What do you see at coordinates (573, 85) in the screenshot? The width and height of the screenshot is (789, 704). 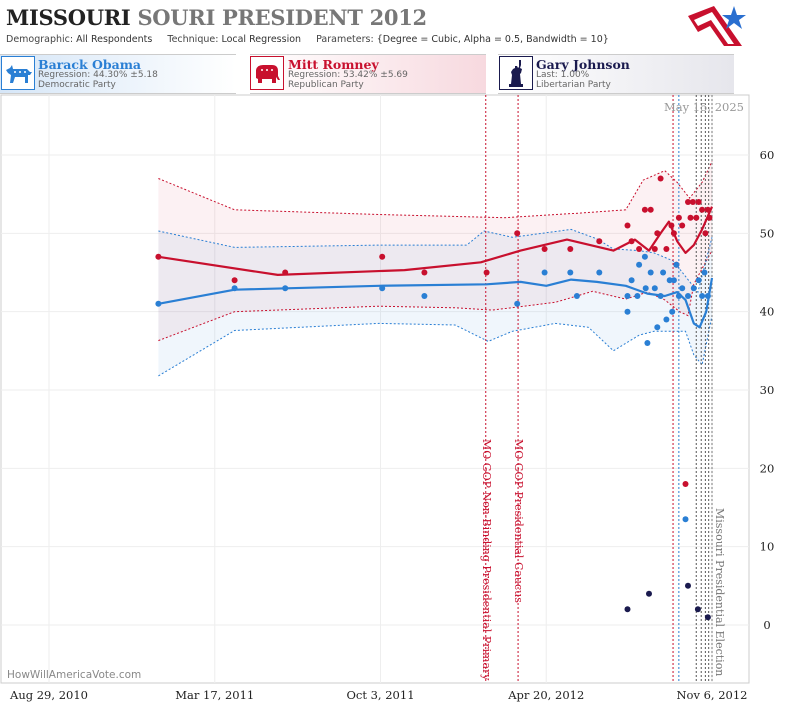 I see `candidate-party: Libertarian Party` at bounding box center [573, 85].